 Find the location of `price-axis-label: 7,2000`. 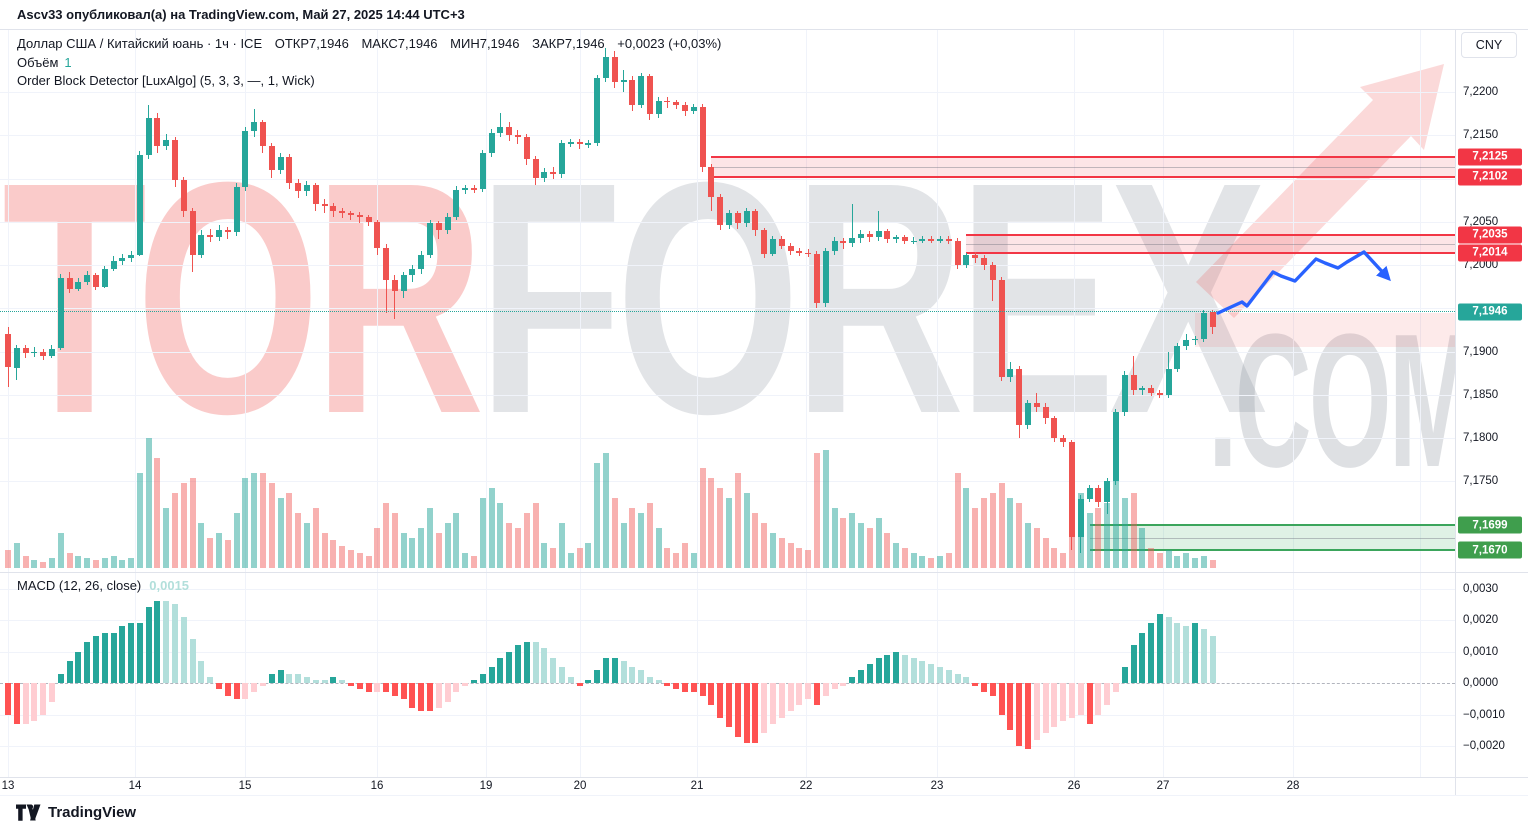

price-axis-label: 7,2000 is located at coordinates (1481, 265).